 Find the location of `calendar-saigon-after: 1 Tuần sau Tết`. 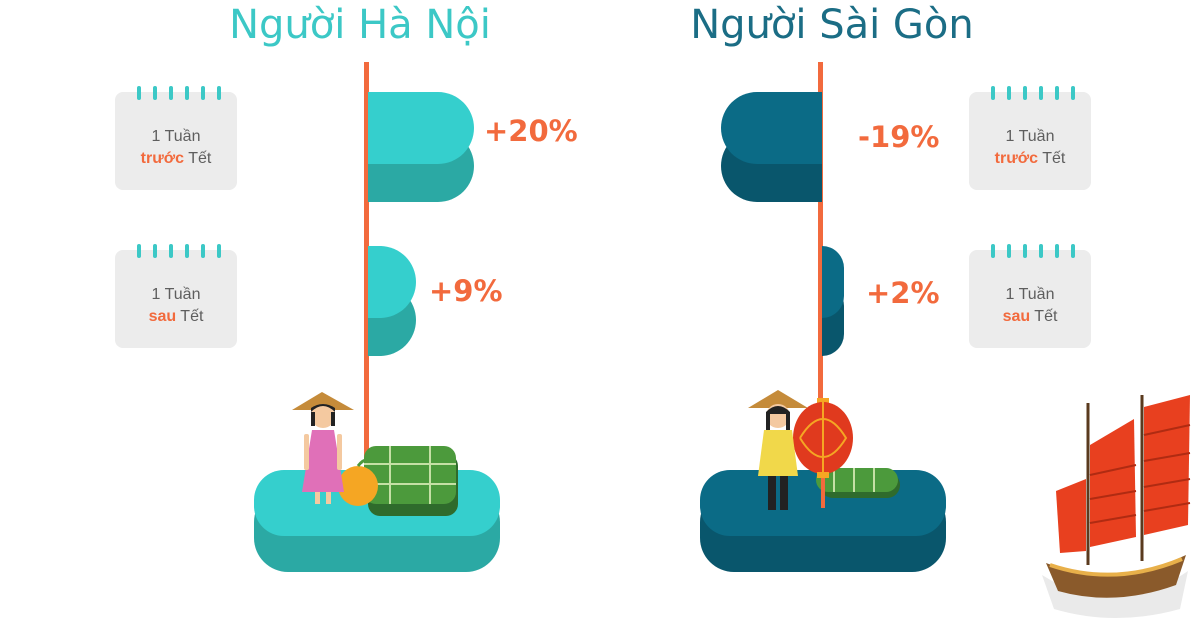

calendar-saigon-after: 1 Tuần sau Tết is located at coordinates (1030, 296).